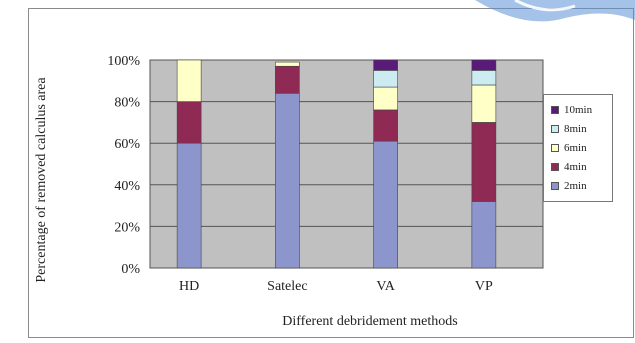 Image resolution: width=635 pixels, height=343 pixels. I want to click on legend: 10min 8min 6min 4min 2min, so click(578, 148).